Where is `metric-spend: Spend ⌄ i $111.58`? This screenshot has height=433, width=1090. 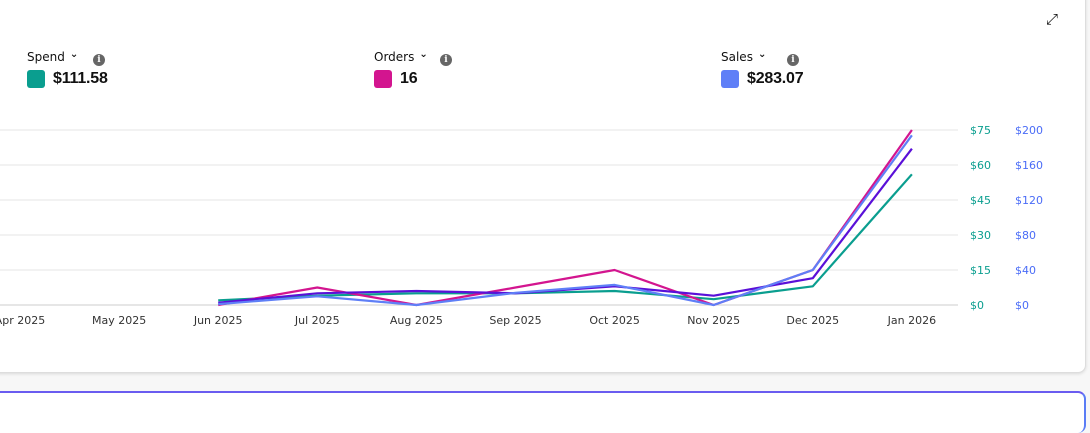
metric-spend: Spend ⌄ i $111.58 is located at coordinates (67, 68).